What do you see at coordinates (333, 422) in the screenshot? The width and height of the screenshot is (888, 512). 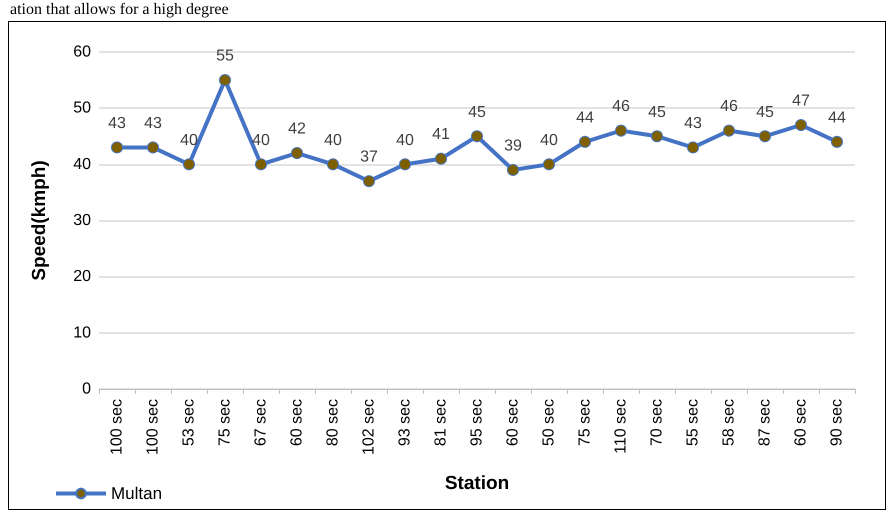 I see `x-tick-label: 80 sec` at bounding box center [333, 422].